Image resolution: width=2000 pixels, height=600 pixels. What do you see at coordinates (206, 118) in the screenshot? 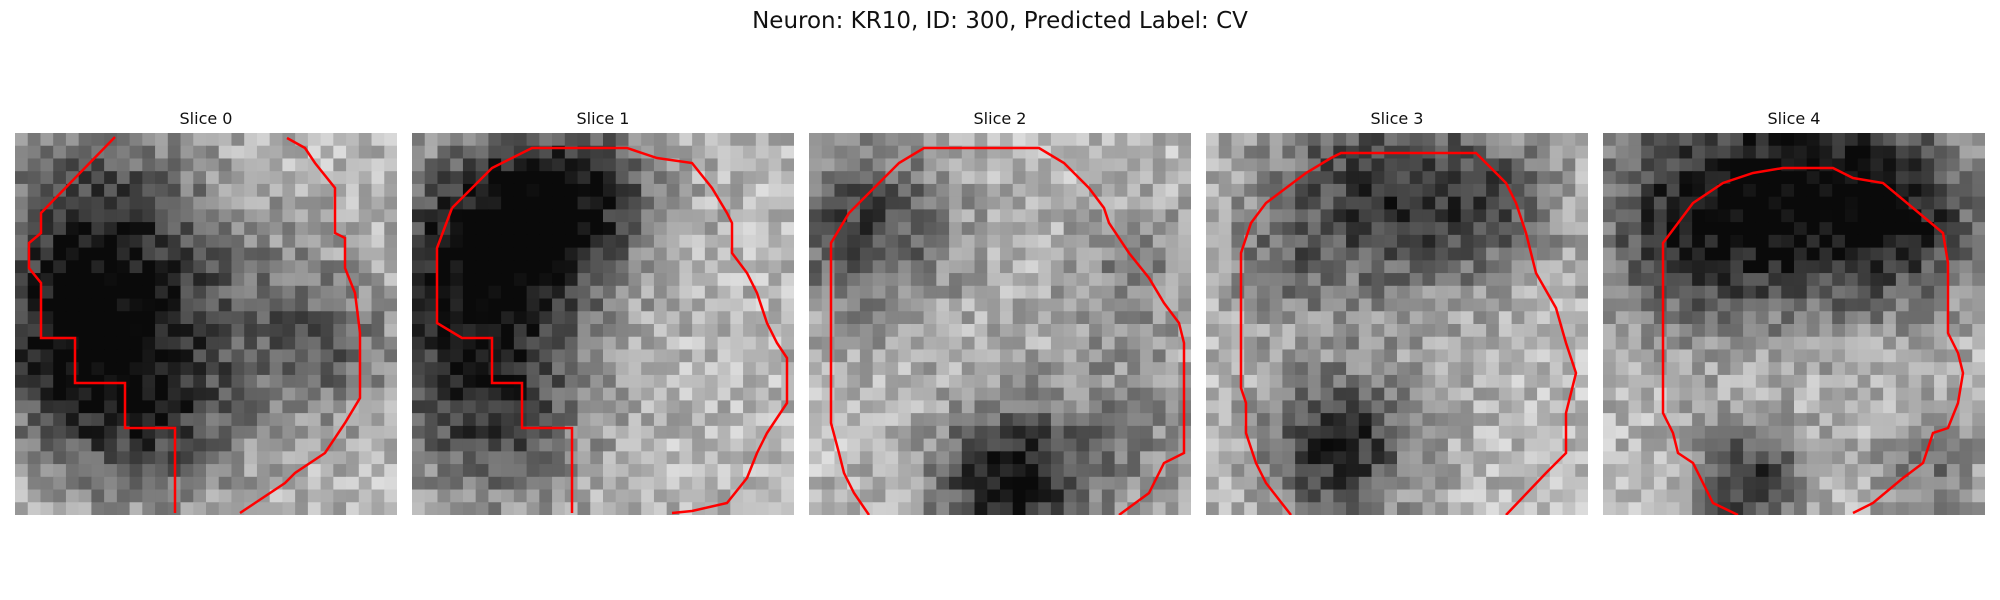
I see `slice-title-0: Slice 0` at bounding box center [206, 118].